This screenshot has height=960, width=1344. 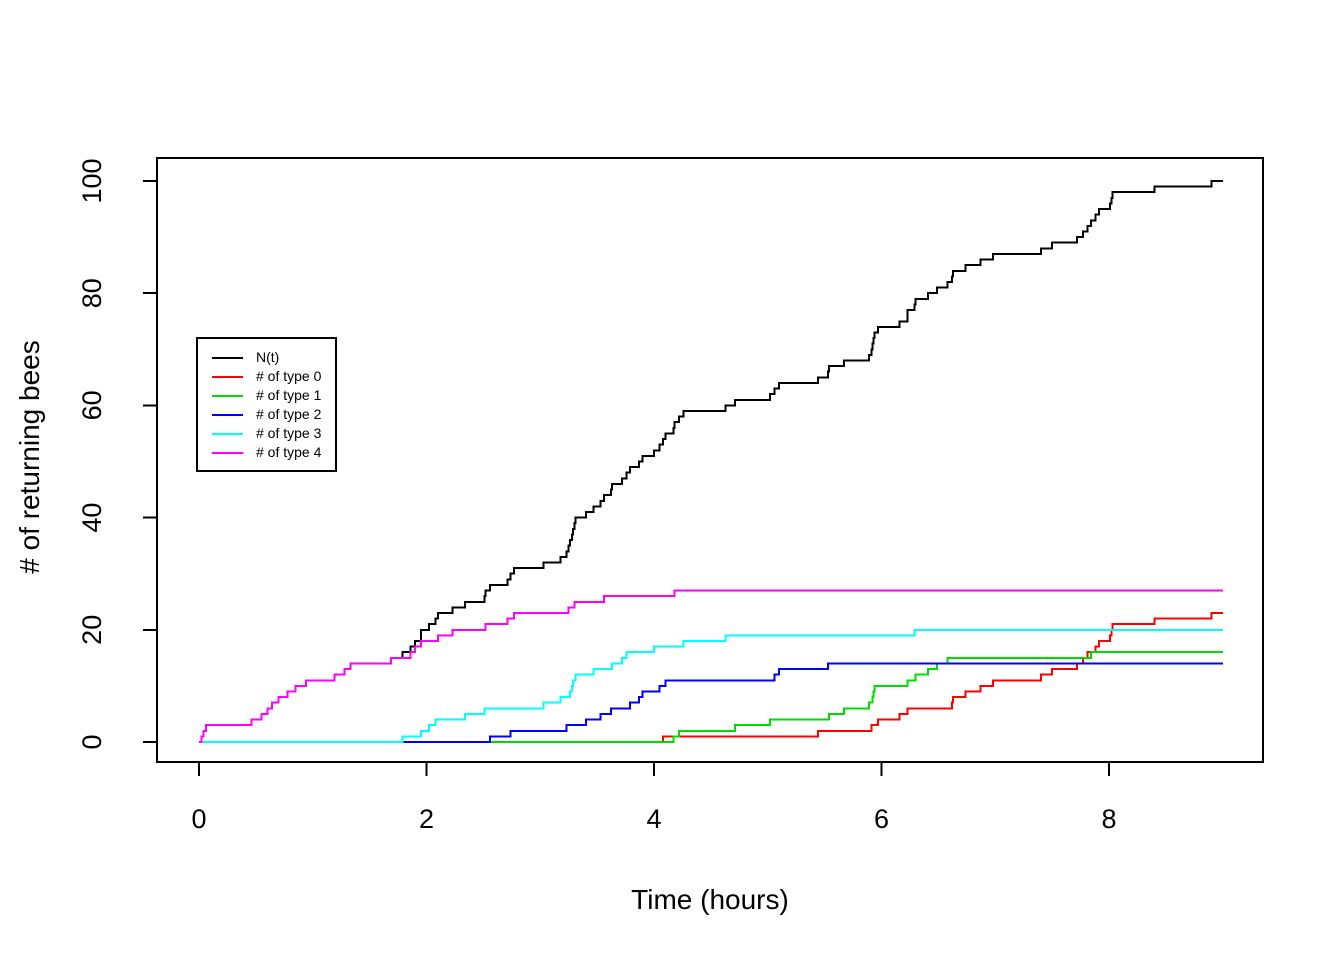 I want to click on legend-item-1: # of type 0, so click(x=266, y=376).